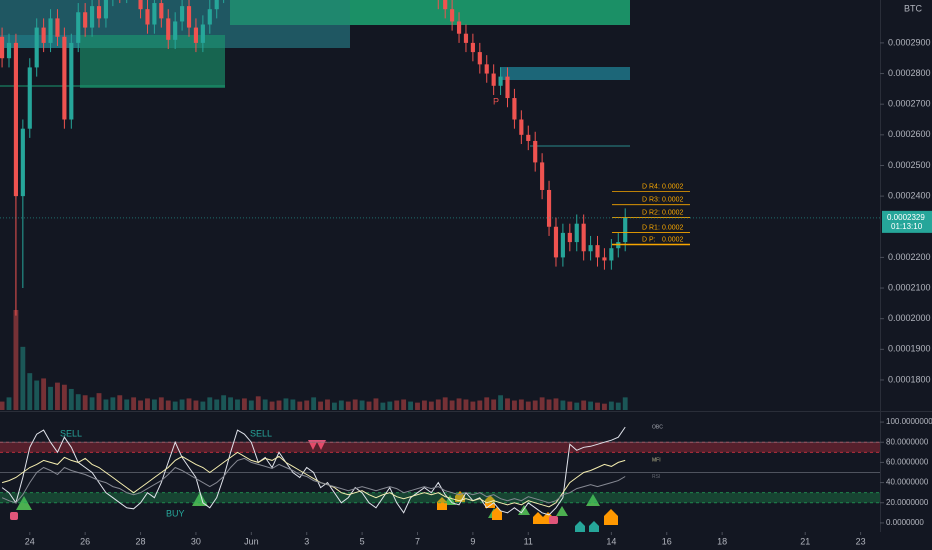  Describe the element at coordinates (909, 421) in the screenshot. I see `y-tick-label: 100.0000000` at that location.